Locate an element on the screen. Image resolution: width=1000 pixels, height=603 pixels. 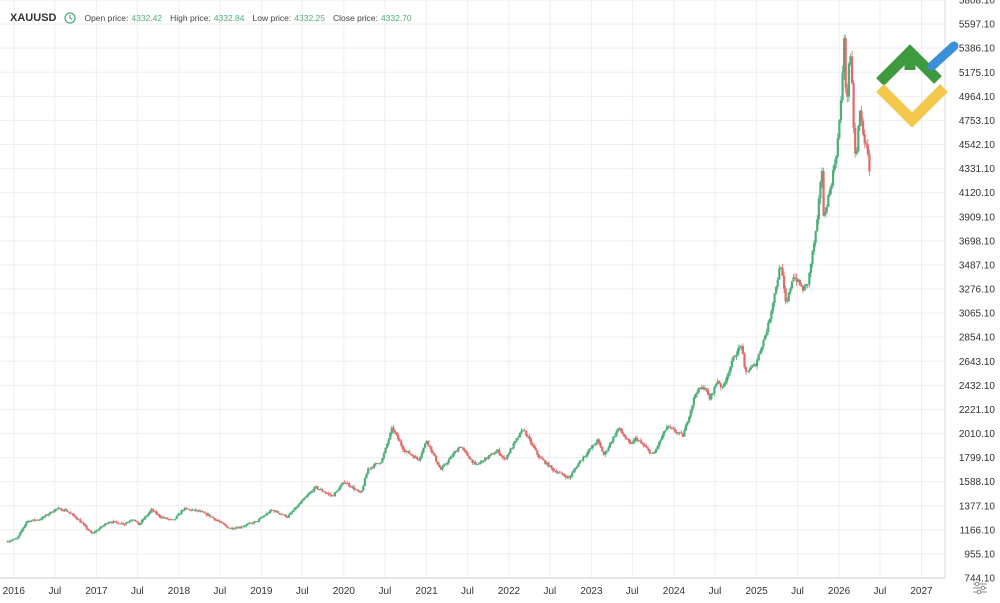
y-tick-label: 4331.10 is located at coordinates (977, 169).